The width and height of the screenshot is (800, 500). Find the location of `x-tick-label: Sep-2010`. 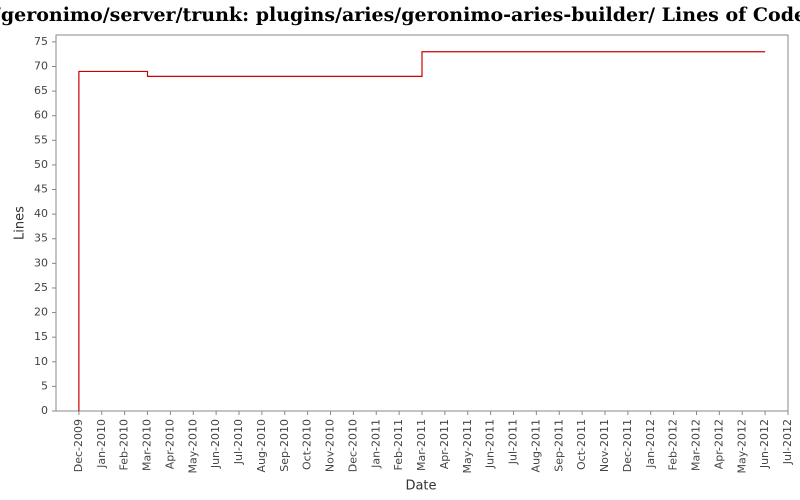

x-tick-label: Sep-2010 is located at coordinates (284, 445).